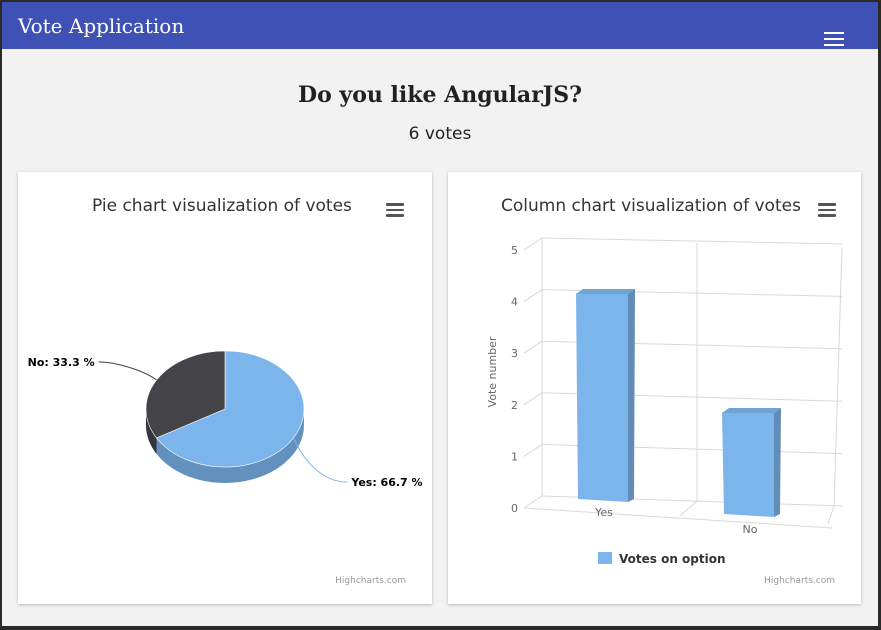  What do you see at coordinates (440, 134) in the screenshot?
I see `vote-count: 6 votes` at bounding box center [440, 134].